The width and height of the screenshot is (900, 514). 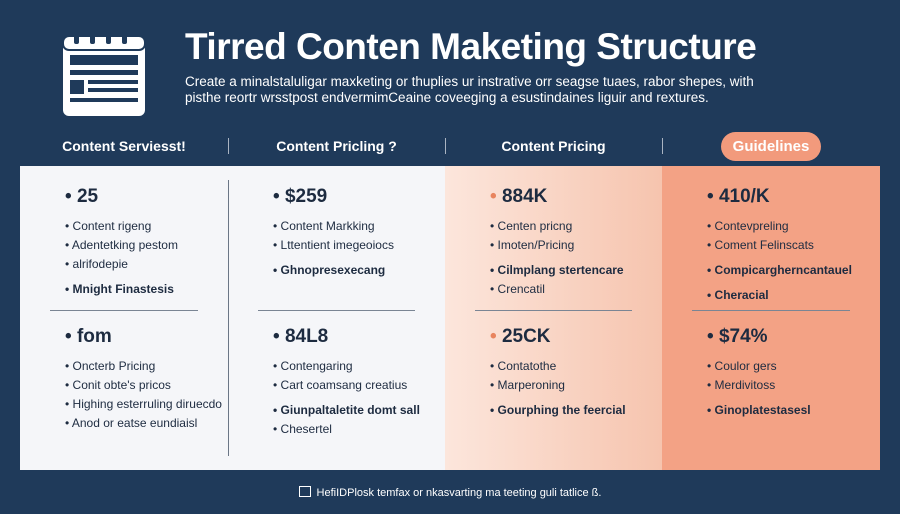 What do you see at coordinates (576, 385) in the screenshot?
I see `list-item: • Marperoning` at bounding box center [576, 385].